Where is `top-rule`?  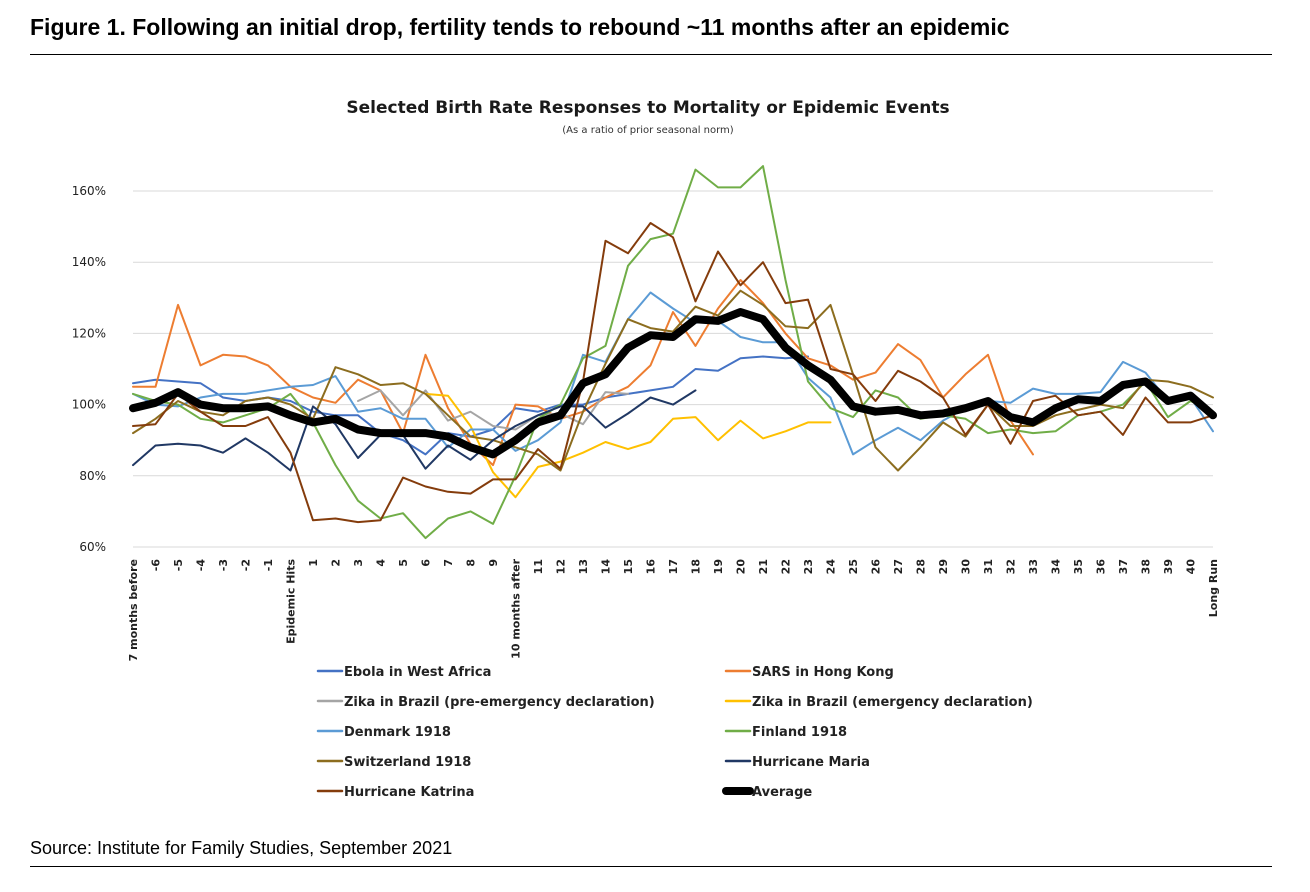 top-rule is located at coordinates (651, 54).